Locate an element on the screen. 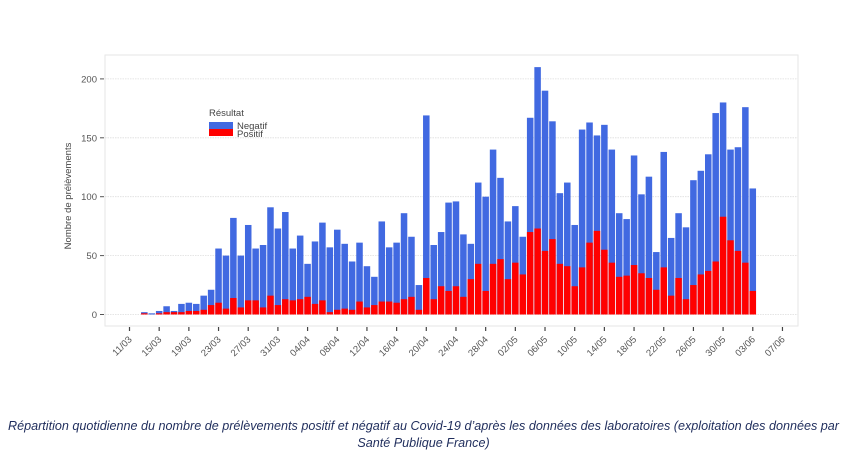 The height and width of the screenshot is (467, 847). x-tick-label: 24/04 is located at coordinates (449, 346).